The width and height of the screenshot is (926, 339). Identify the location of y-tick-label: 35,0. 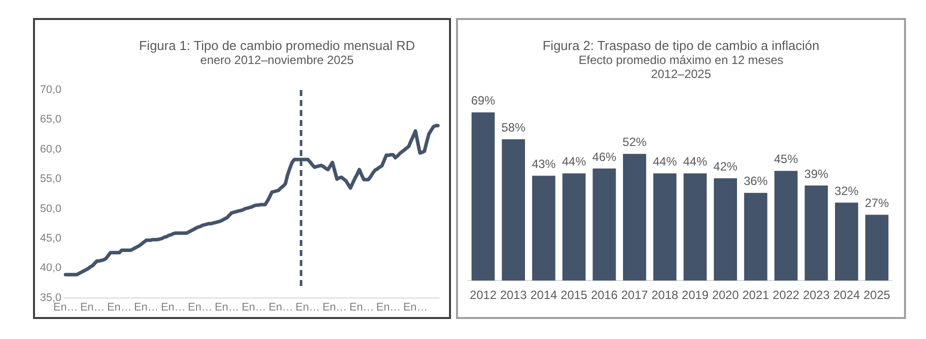
(51, 298).